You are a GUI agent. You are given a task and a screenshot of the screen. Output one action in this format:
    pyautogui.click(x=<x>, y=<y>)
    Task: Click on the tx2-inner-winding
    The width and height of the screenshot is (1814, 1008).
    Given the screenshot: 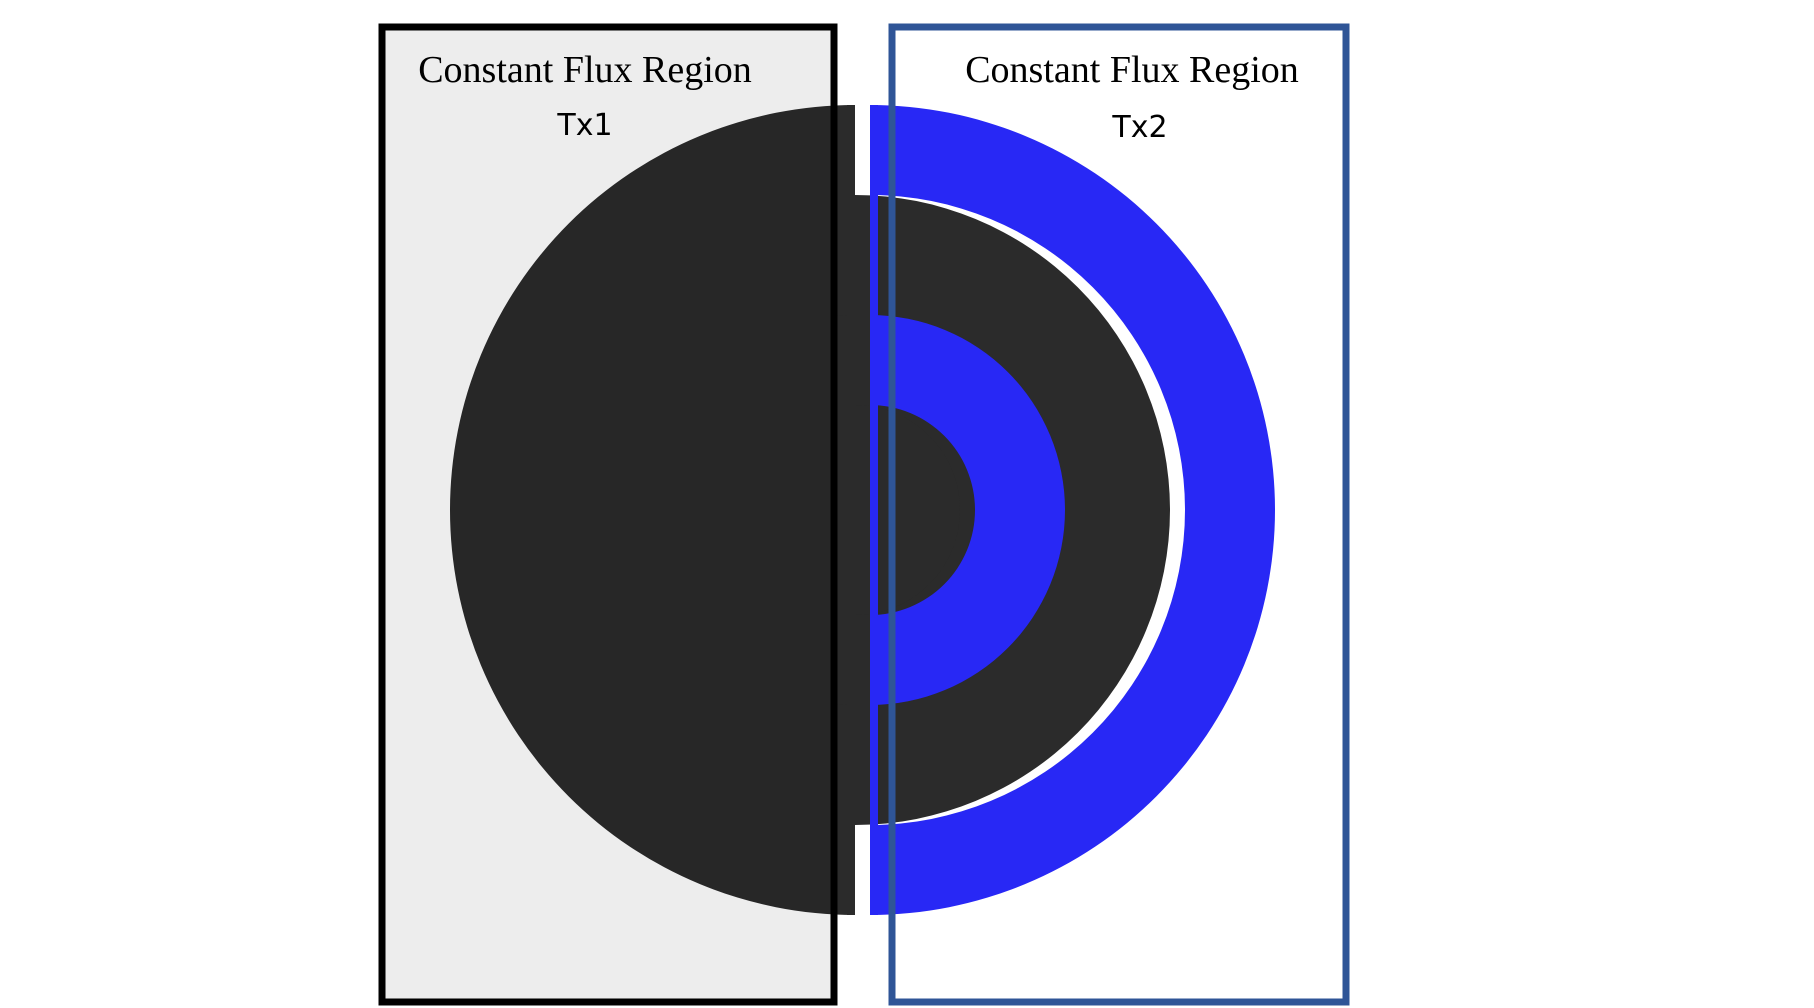 What is the action you would take?
    pyautogui.click(x=967, y=510)
    